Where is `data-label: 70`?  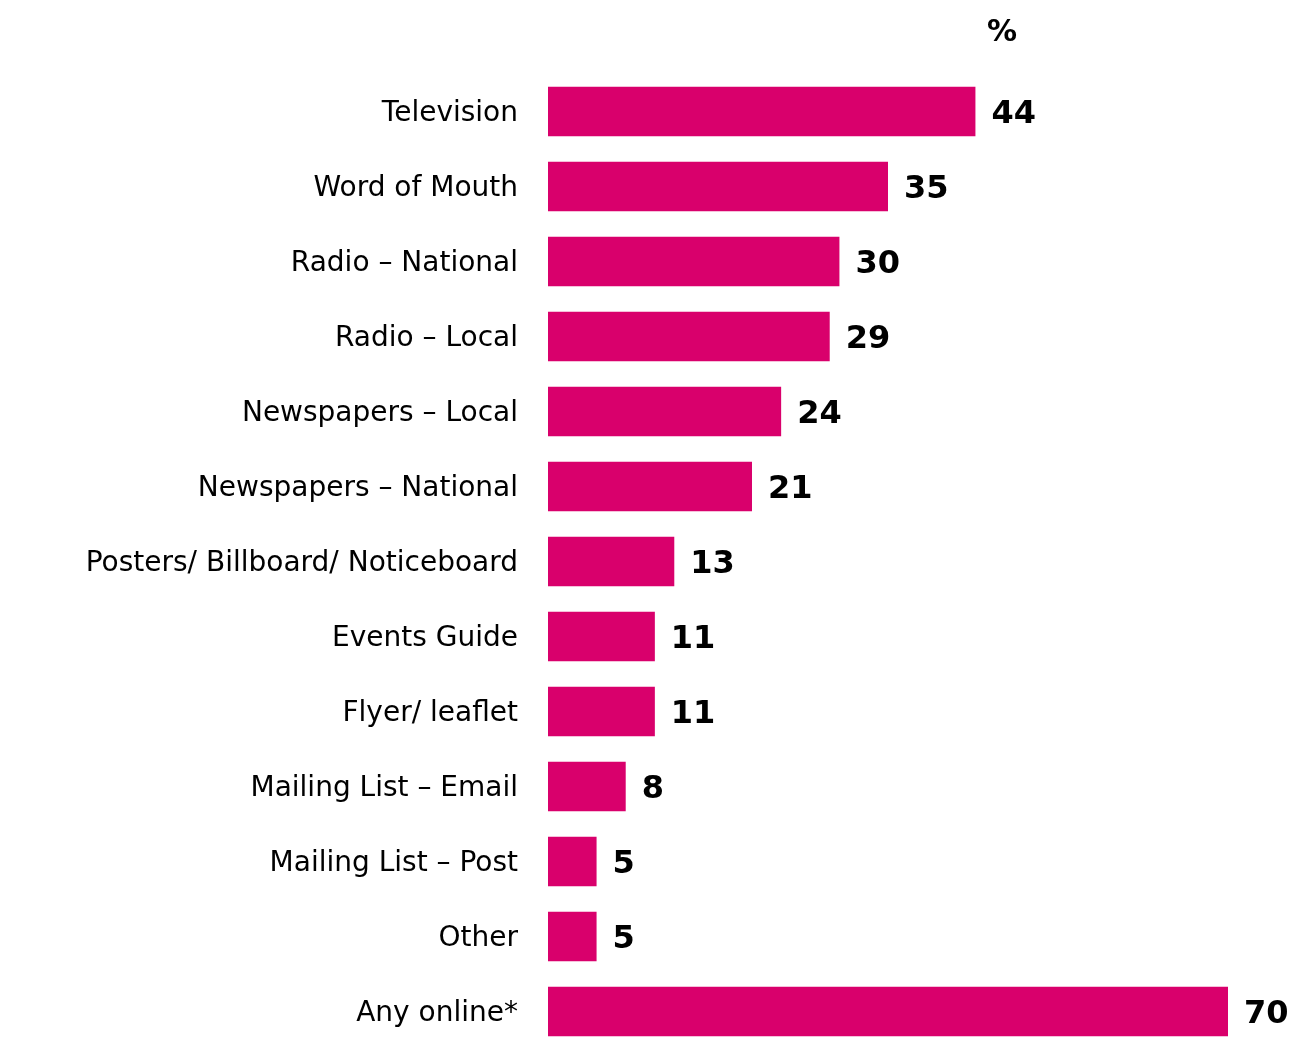 data-label: 70 is located at coordinates (1266, 1011).